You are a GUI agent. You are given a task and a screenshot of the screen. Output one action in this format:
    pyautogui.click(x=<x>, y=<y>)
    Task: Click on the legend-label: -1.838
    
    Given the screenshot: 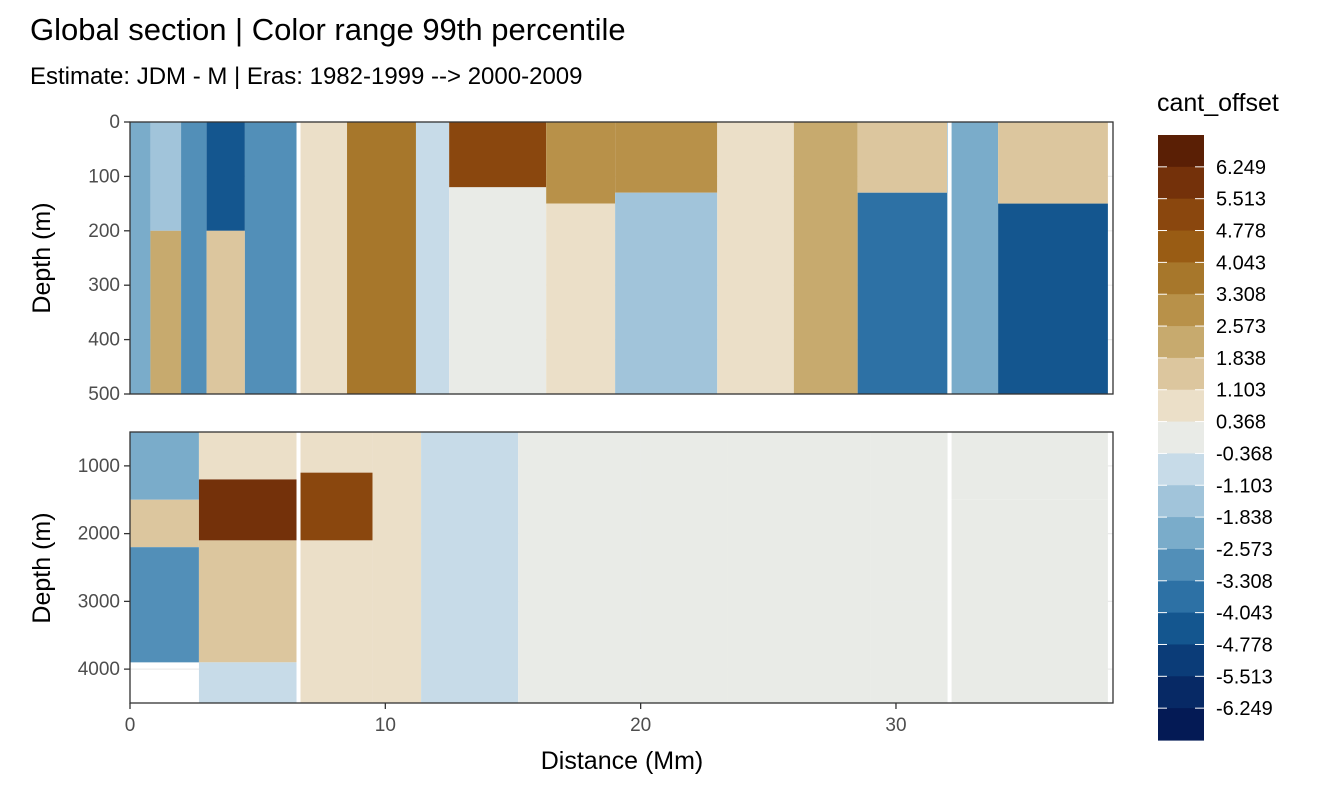 What is the action you would take?
    pyautogui.click(x=1244, y=518)
    